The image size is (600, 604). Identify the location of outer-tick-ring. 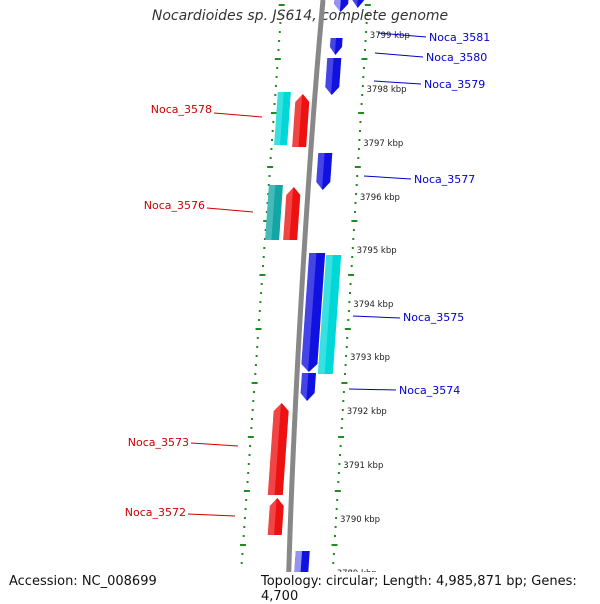
(262, 284).